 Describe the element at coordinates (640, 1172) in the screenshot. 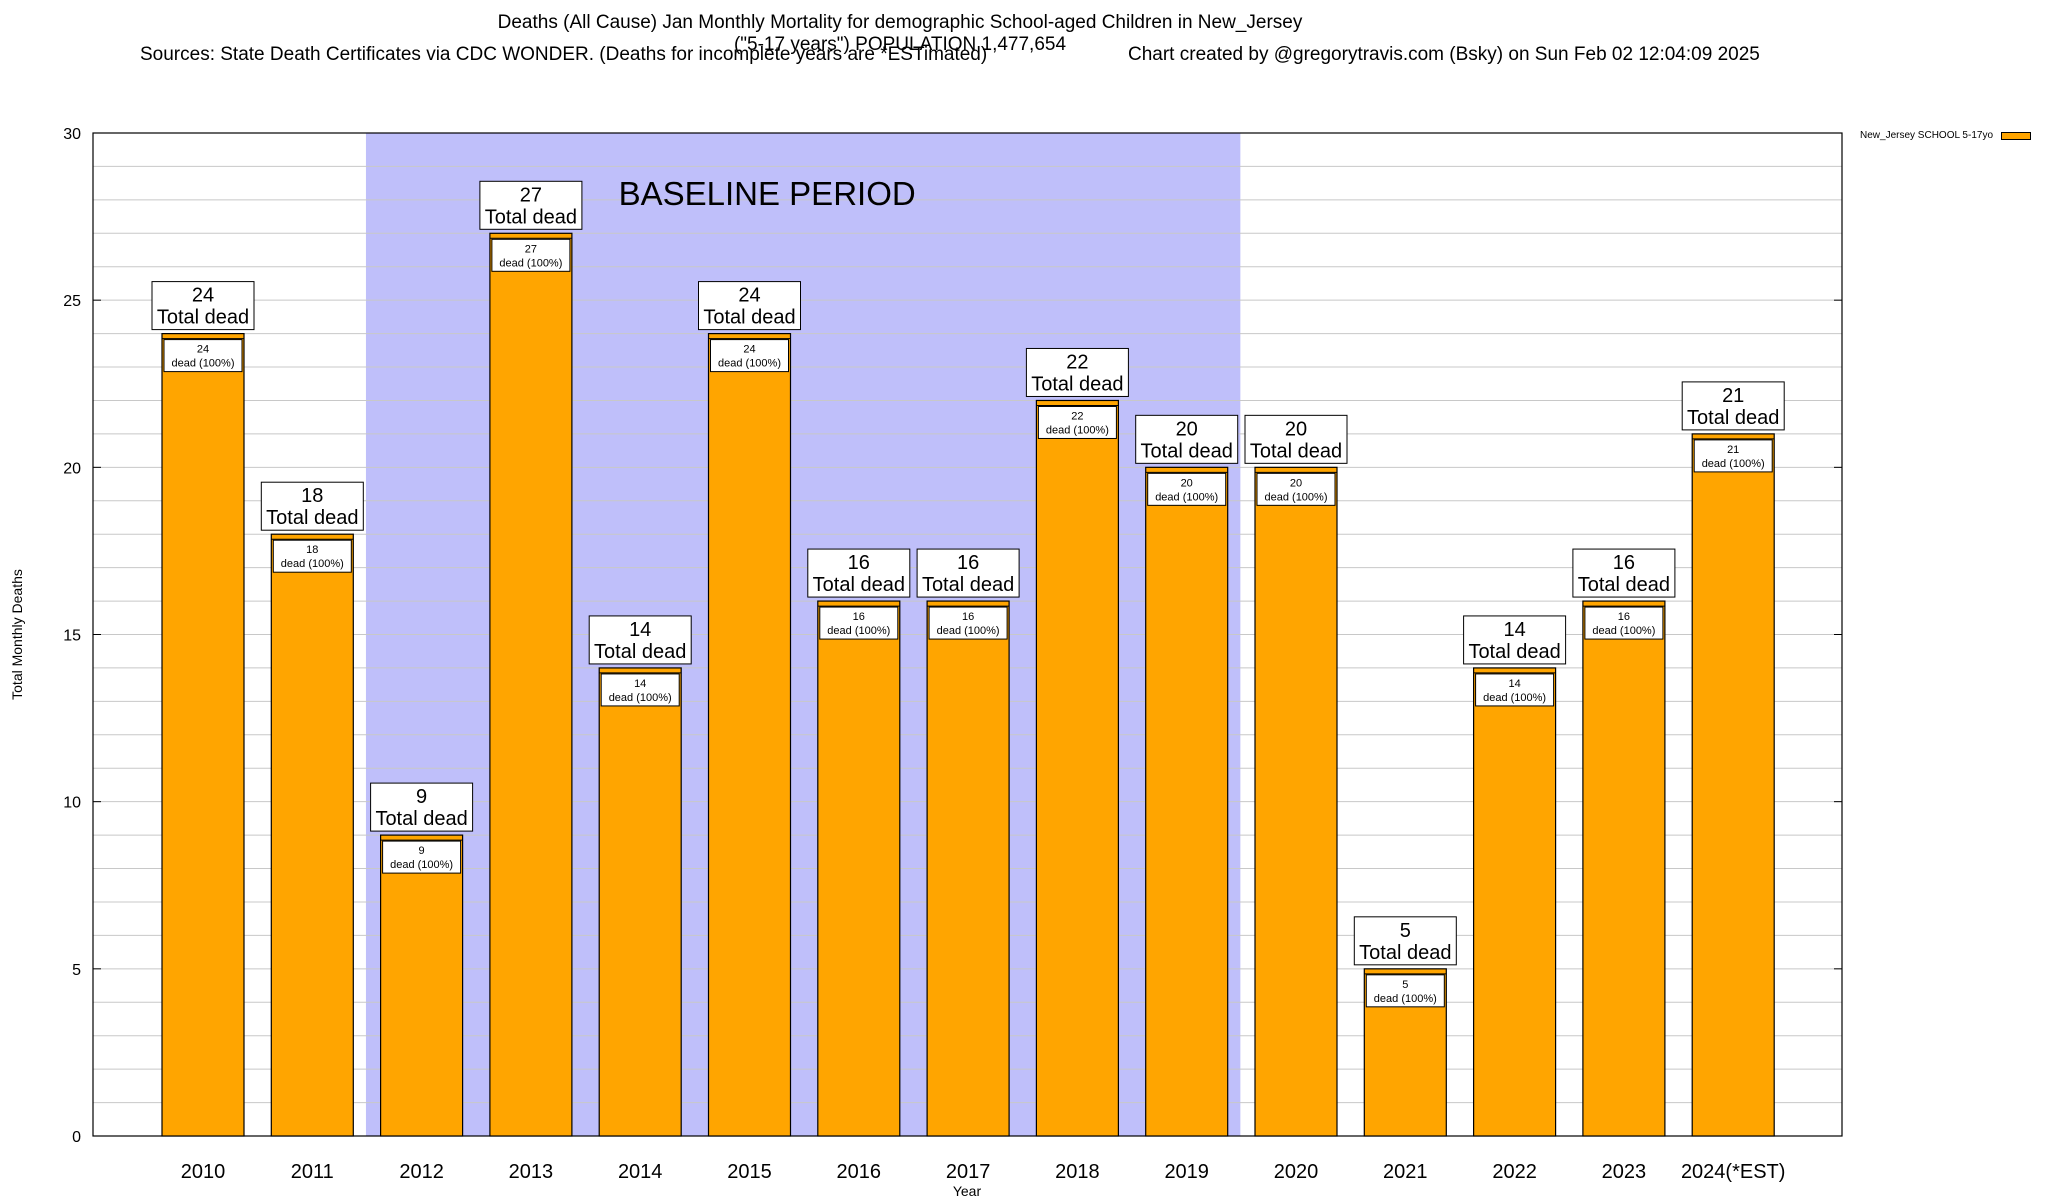

I see `x-tick-label: 2014` at that location.